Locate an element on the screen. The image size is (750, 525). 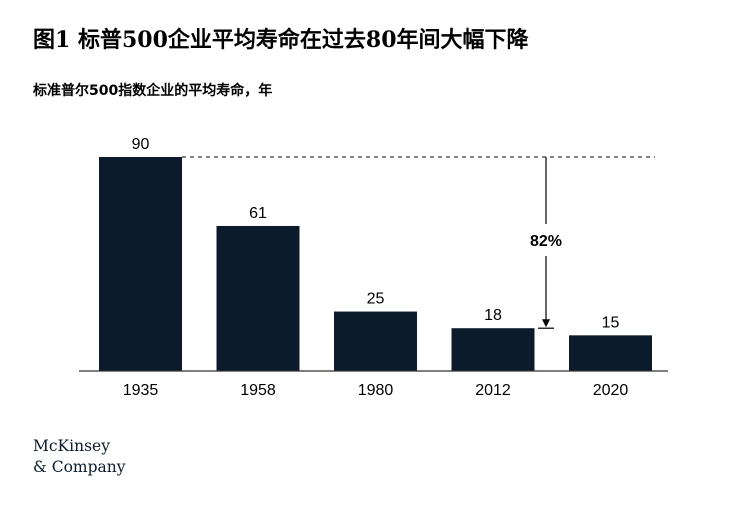
x-tick-label-1958: 1958 is located at coordinates (258, 390).